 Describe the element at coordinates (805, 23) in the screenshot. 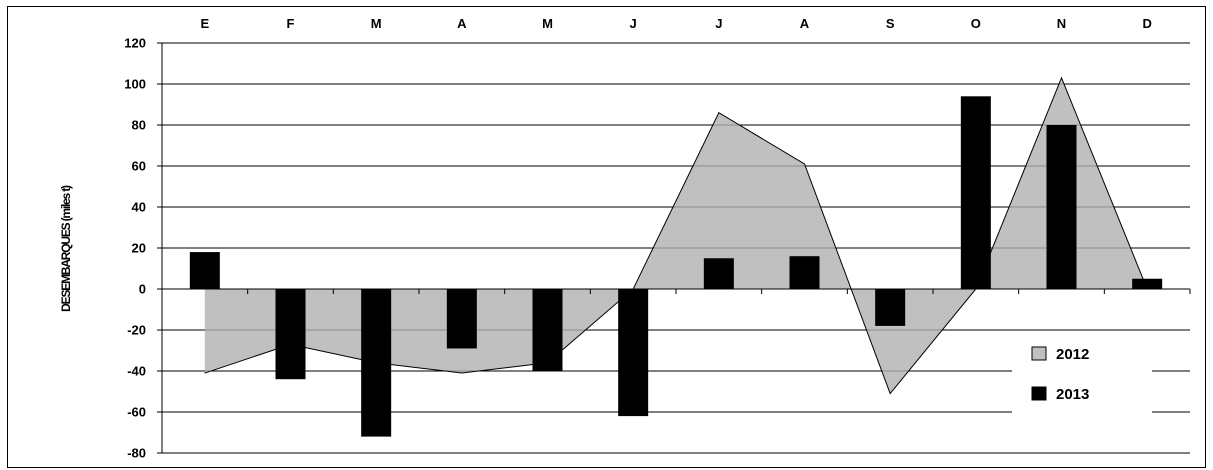

I see `category-label-7: A` at that location.